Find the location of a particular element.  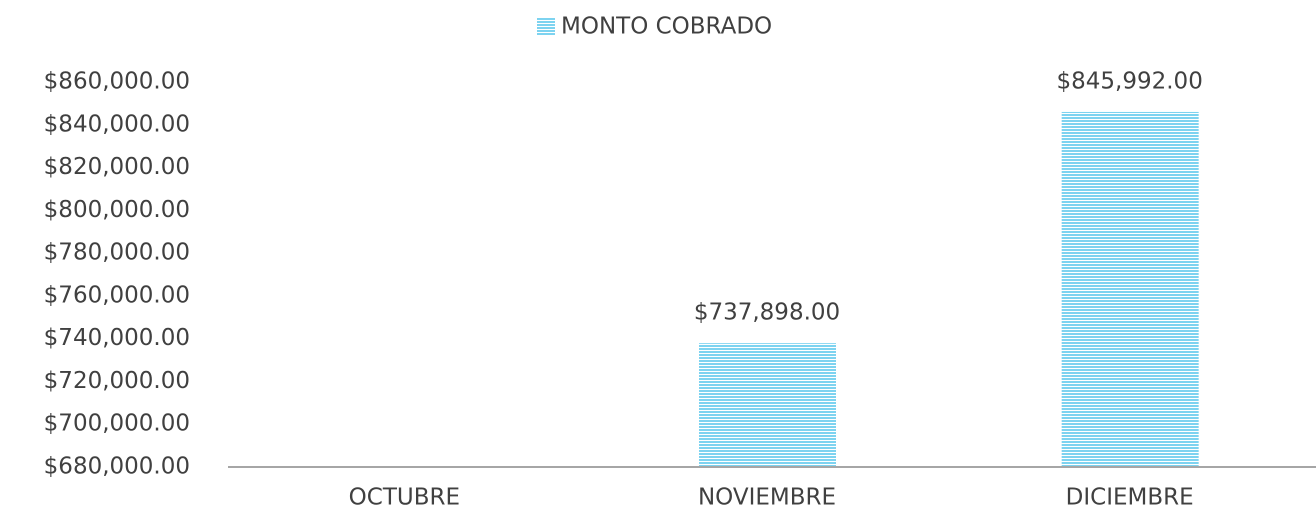

data-label: $845,992.00 is located at coordinates (1130, 81).